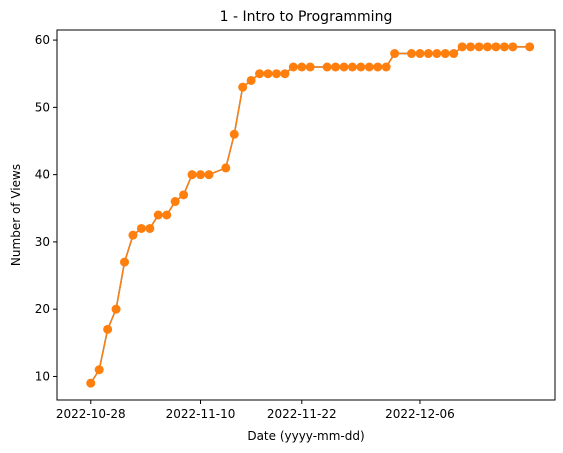  Describe the element at coordinates (42, 107) in the screenshot. I see `y-tick-label: 50` at that location.